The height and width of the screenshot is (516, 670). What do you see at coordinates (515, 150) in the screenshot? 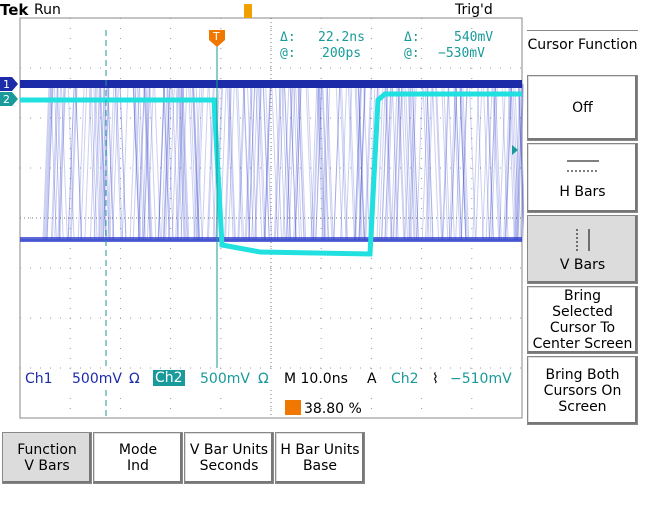
I see `trigger-level-marker` at bounding box center [515, 150].